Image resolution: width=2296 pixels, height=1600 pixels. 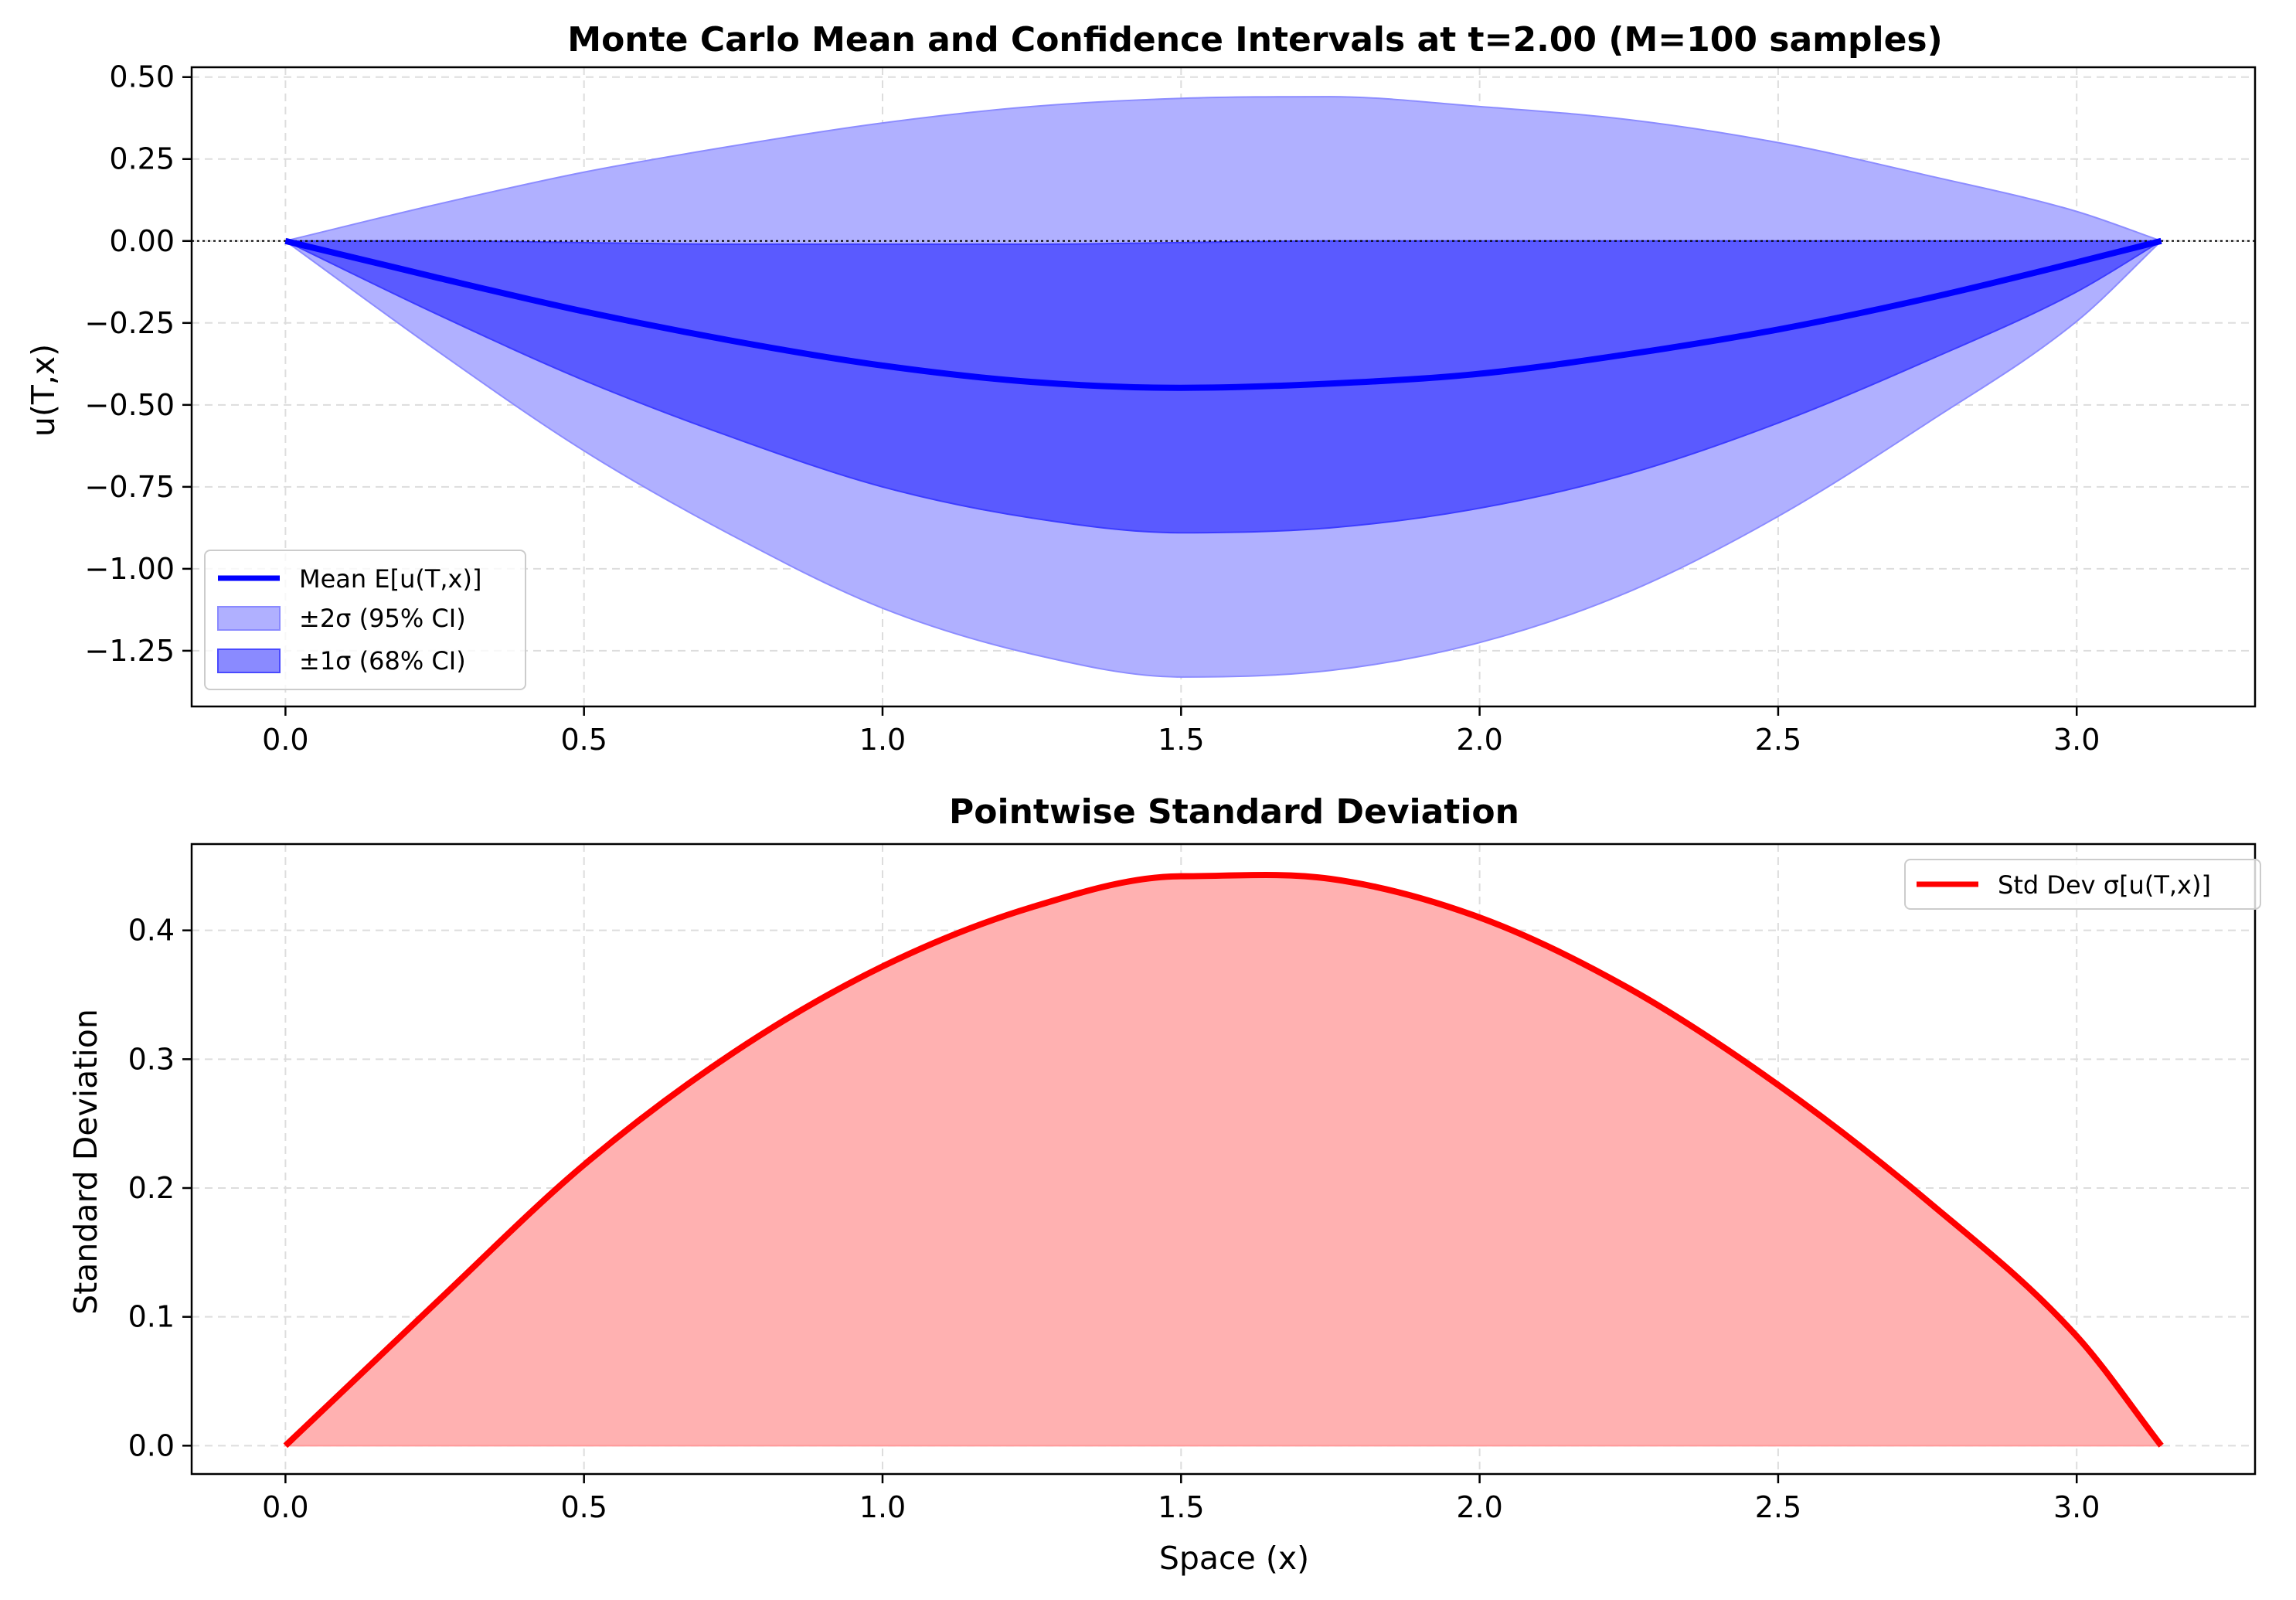 What do you see at coordinates (43, 390) in the screenshot?
I see `mean-ci-y-axis-label: u(T,x)` at bounding box center [43, 390].